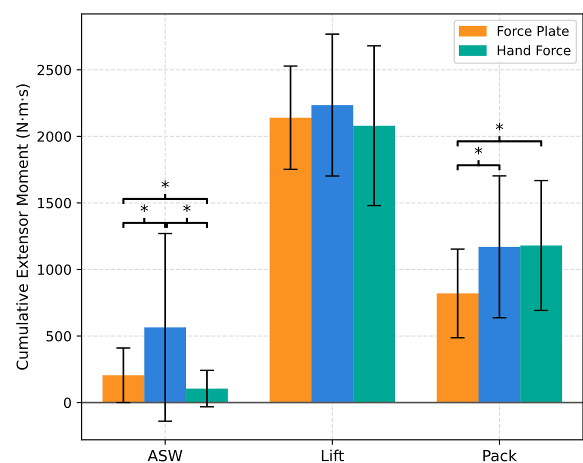 The height and width of the screenshot is (463, 583). What do you see at coordinates (54, 269) in the screenshot?
I see `y-tick-label: 1000` at bounding box center [54, 269].